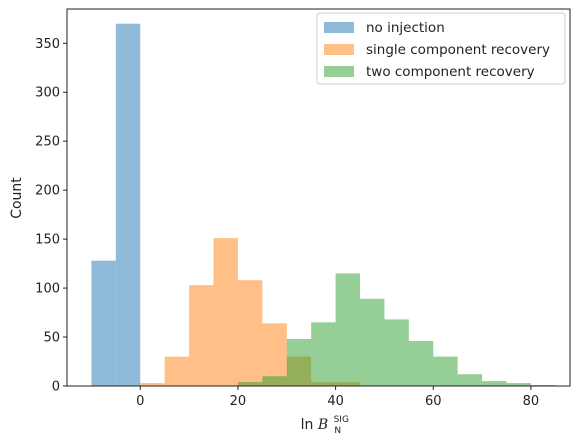 This screenshot has width=572, height=435. I want to click on x-axis-label-sub: N, so click(337, 430).